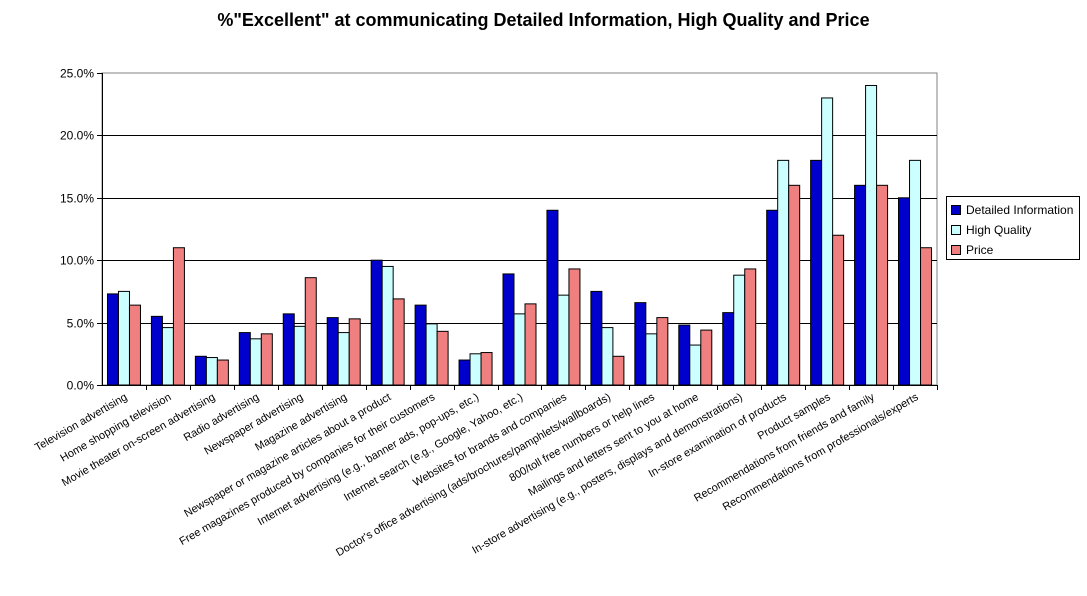 This screenshot has height=596, width=1087. I want to click on legend-swatch-price, so click(956, 250).